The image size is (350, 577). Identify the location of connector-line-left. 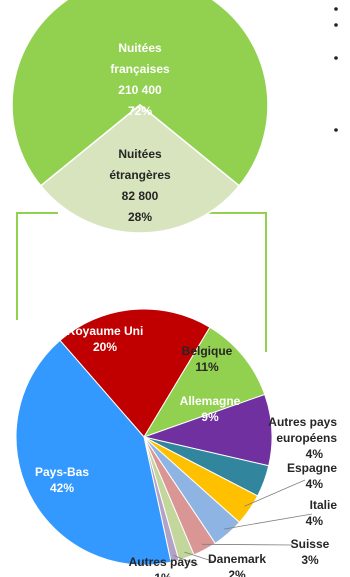
(37, 266).